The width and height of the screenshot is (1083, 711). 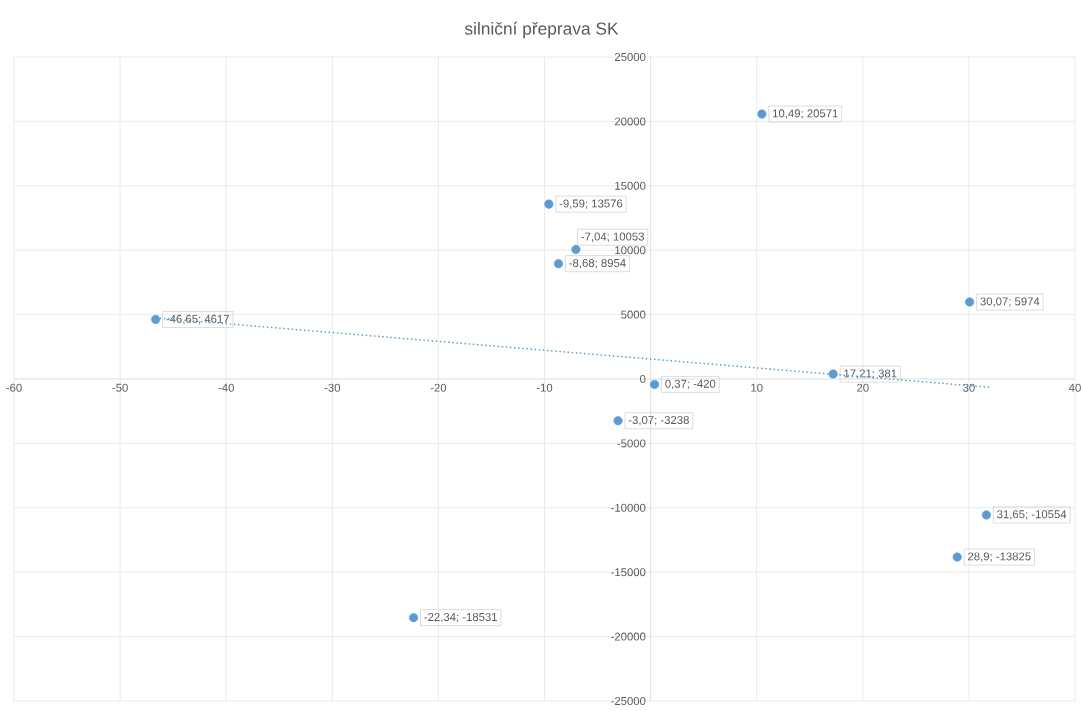 I want to click on x-tick-label: -40, so click(x=226, y=387).